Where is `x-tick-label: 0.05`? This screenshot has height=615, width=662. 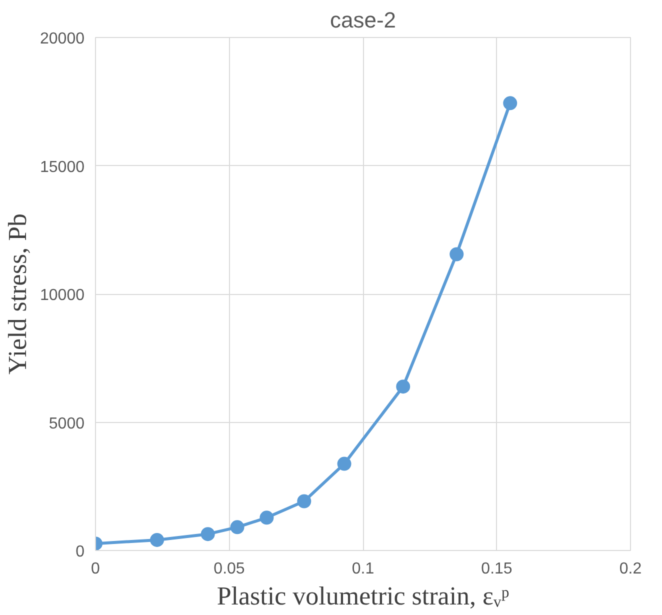
x-tick-label: 0.05 is located at coordinates (229, 569).